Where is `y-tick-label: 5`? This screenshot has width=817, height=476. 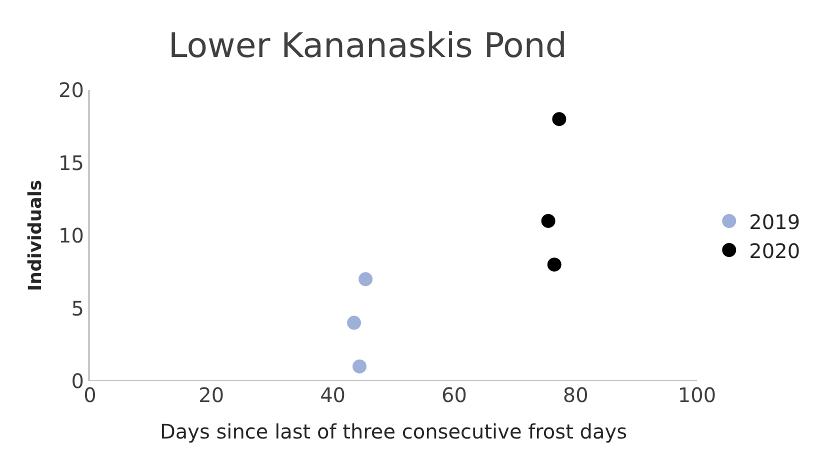
y-tick-label: 5 is located at coordinates (77, 308).